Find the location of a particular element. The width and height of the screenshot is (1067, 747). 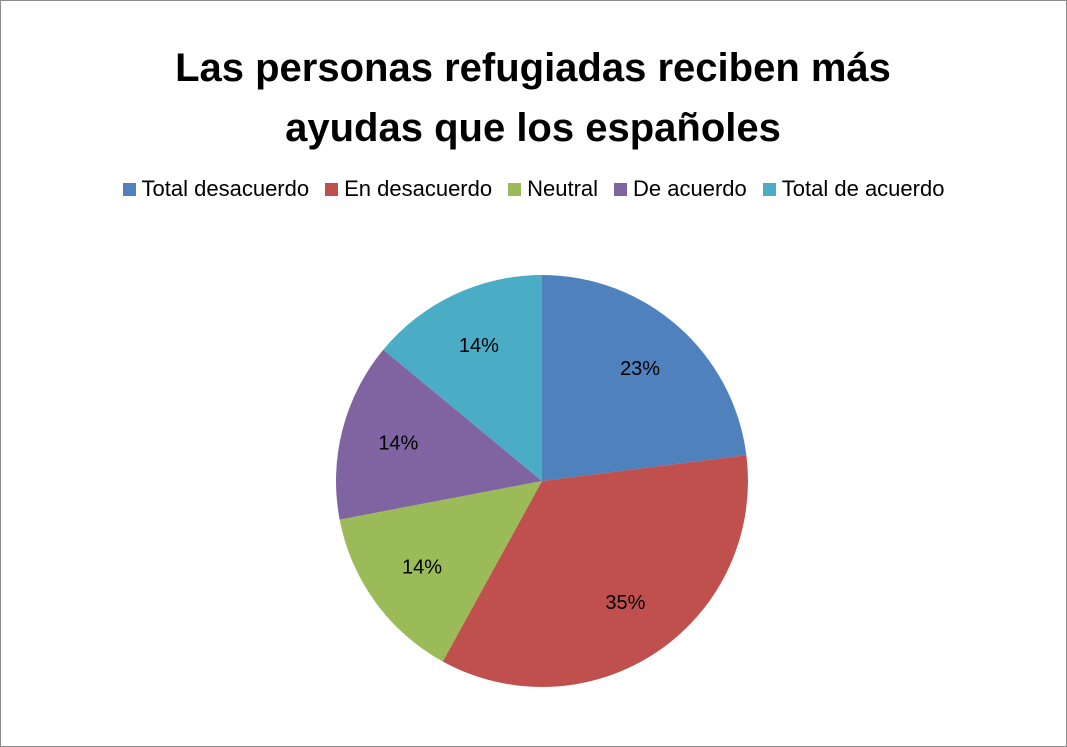

legend-label: Neutral is located at coordinates (563, 188).